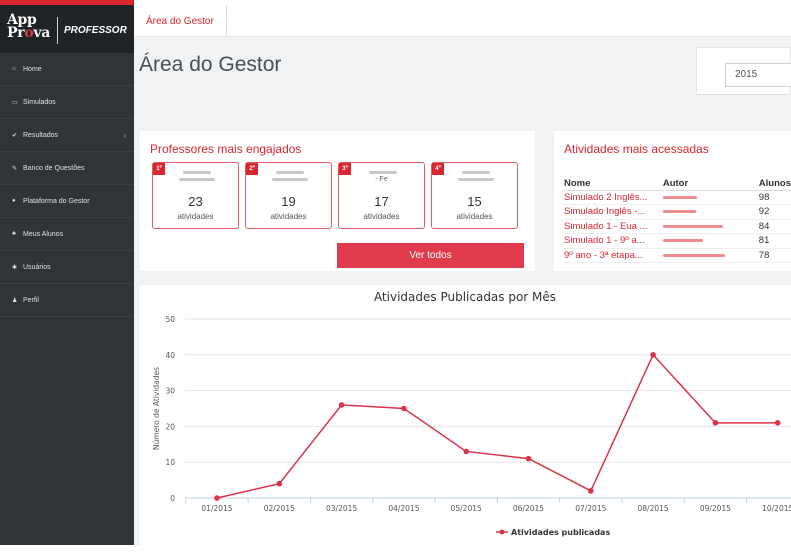 This screenshot has height=552, width=791. What do you see at coordinates (172, 498) in the screenshot?
I see `y-tick-label: 0` at bounding box center [172, 498].